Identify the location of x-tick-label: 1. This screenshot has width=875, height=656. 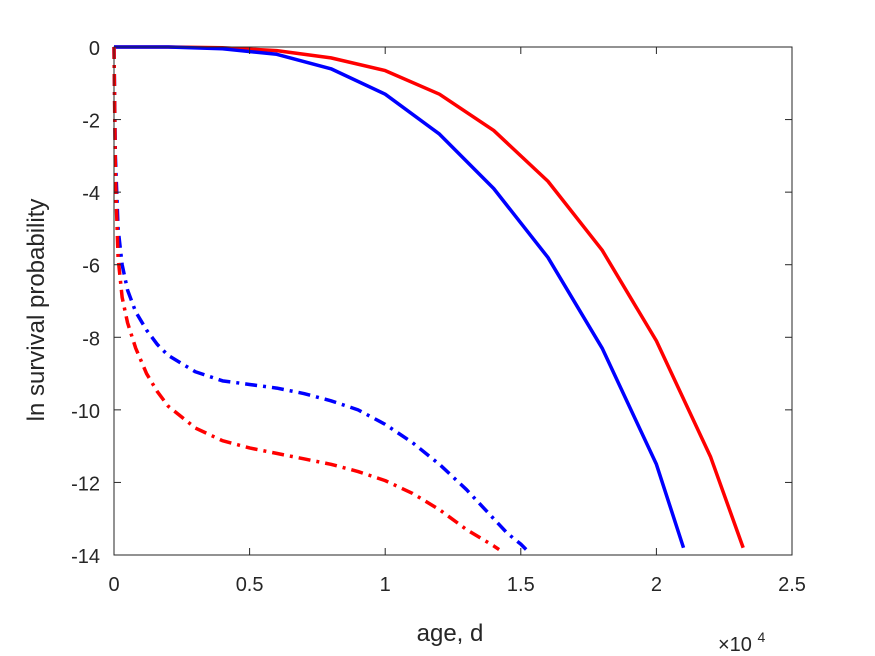
(385, 585).